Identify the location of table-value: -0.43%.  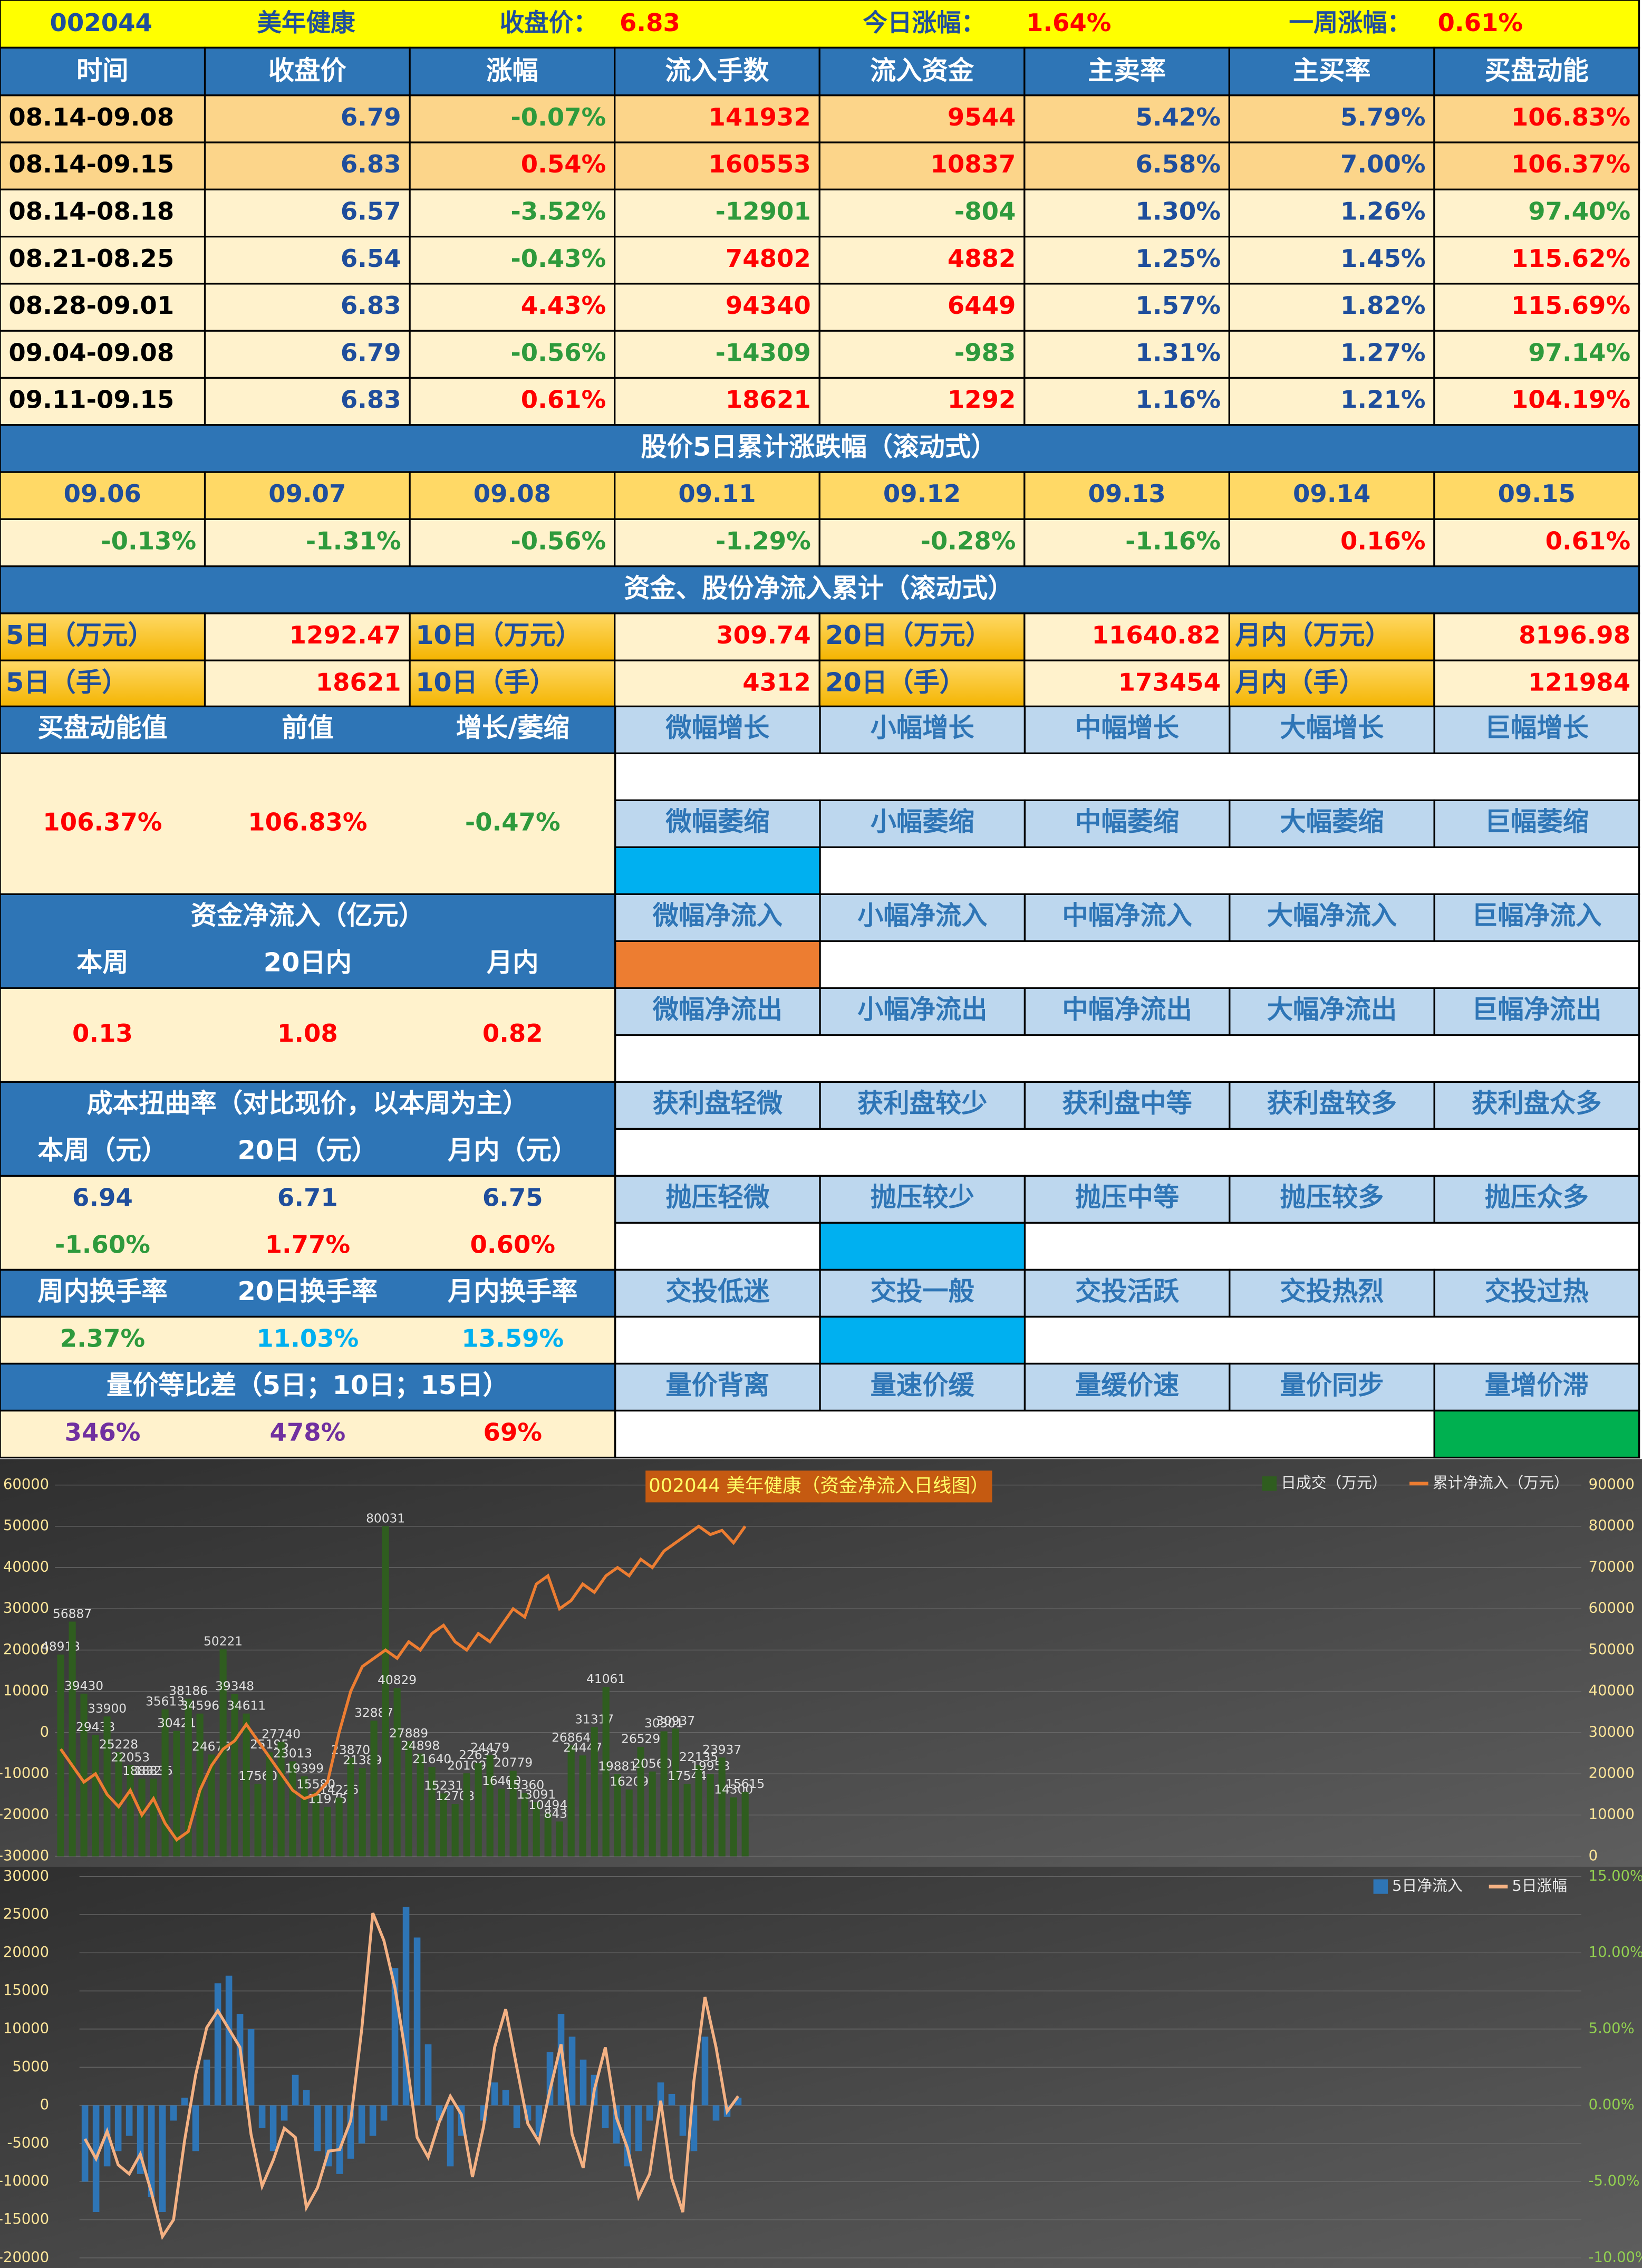
(558, 258).